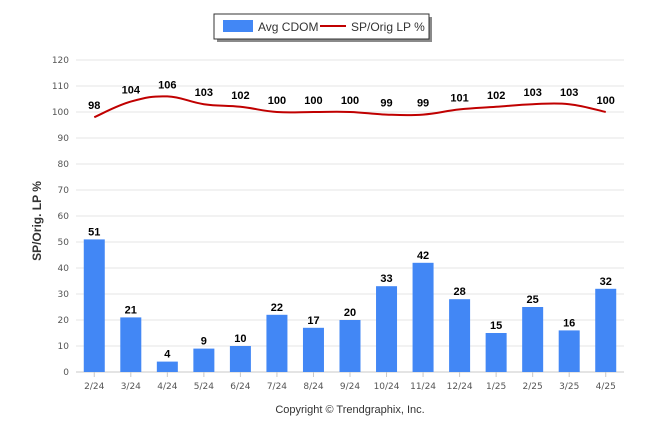 The image size is (646, 434). Describe the element at coordinates (313, 321) in the screenshot. I see `bar-data-label: 17` at that location.